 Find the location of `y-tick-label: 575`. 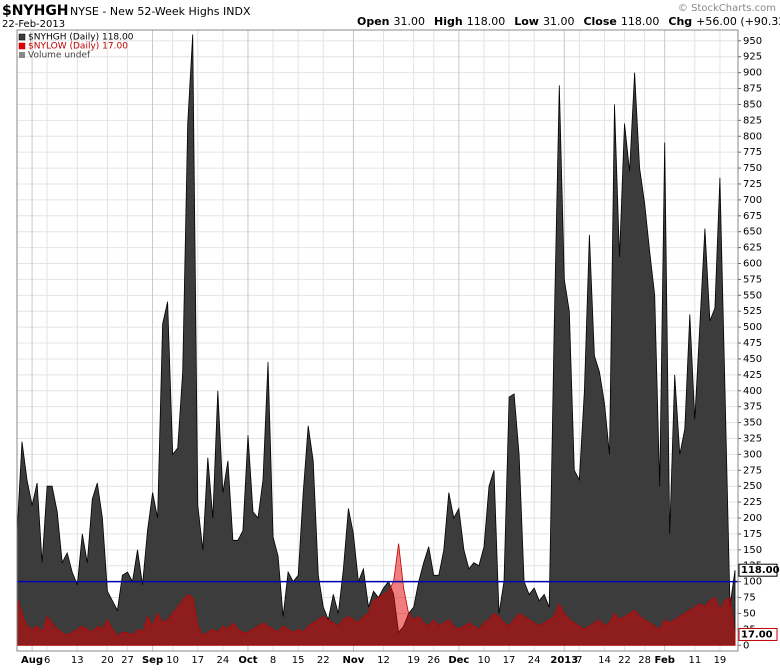

y-tick-label: 575 is located at coordinates (752, 279).